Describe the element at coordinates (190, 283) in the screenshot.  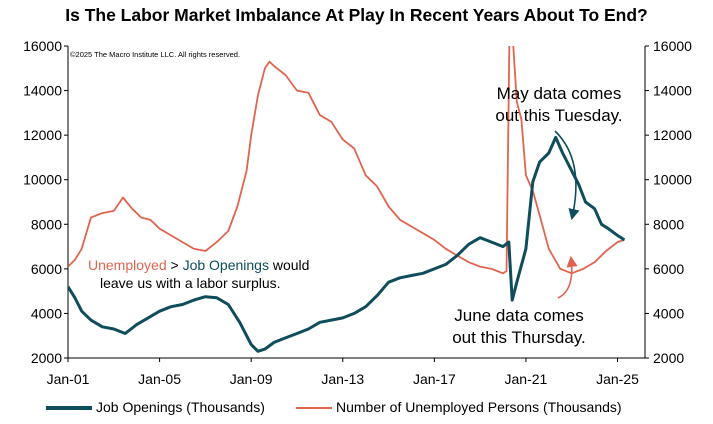
I see `surplus-annotation-line2: leave us with a labor surplus.` at that location.